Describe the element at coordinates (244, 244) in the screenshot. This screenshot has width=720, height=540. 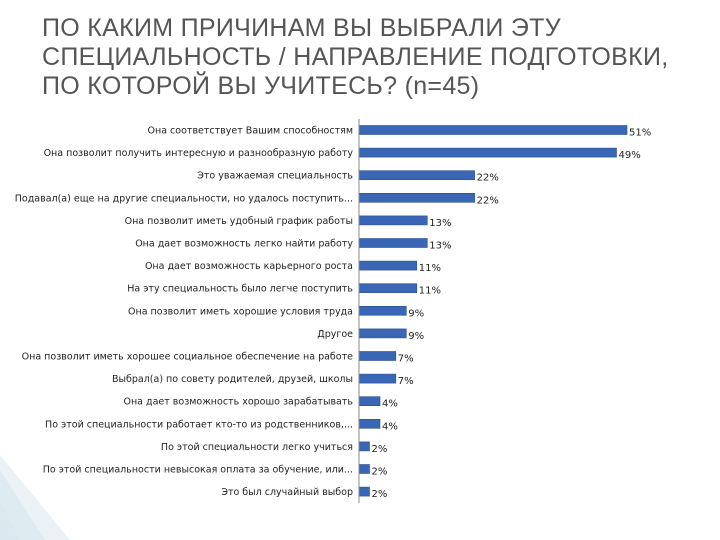
I see `category-label: Она дает возможность легко найти работу` at that location.